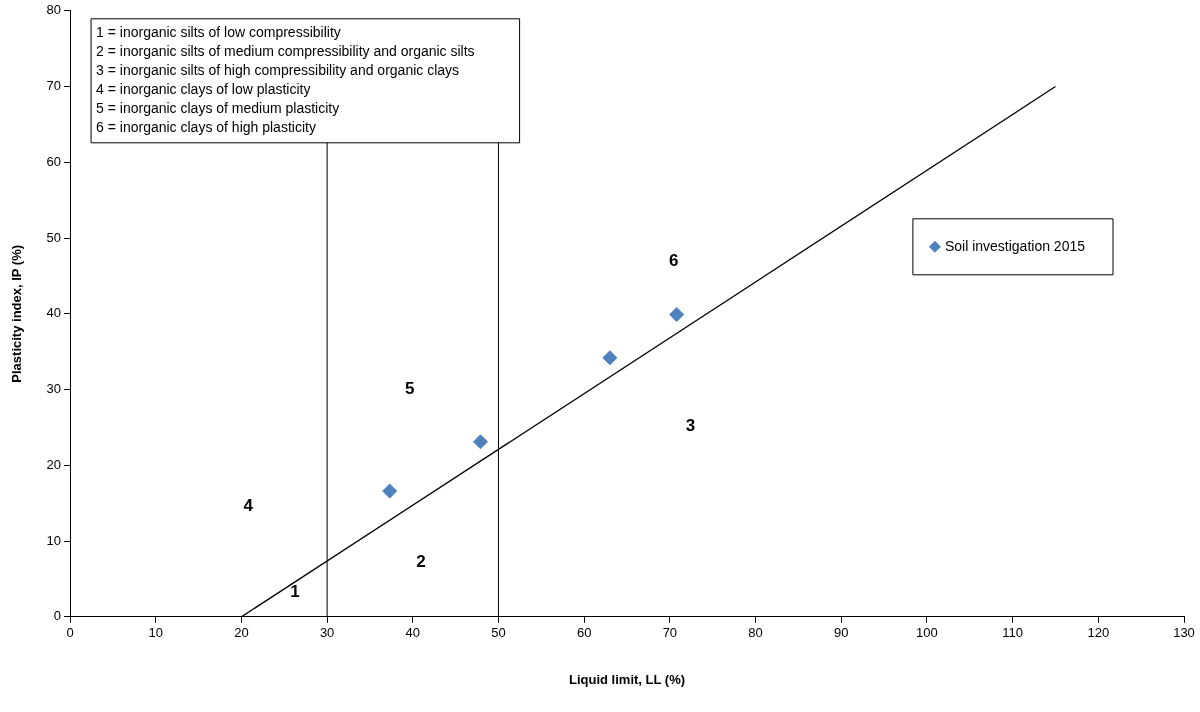 The height and width of the screenshot is (712, 1200). Describe the element at coordinates (413, 633) in the screenshot. I see `x-tick-label: 40` at that location.